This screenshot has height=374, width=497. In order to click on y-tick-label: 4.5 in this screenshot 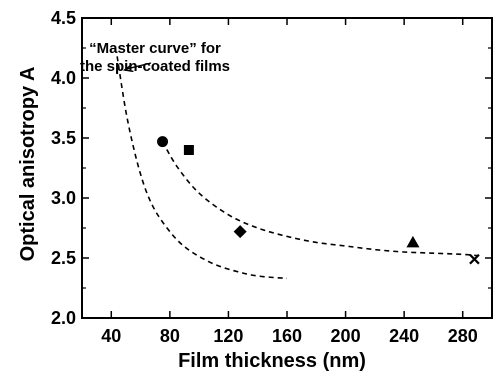, I will do `click(63, 18)`.